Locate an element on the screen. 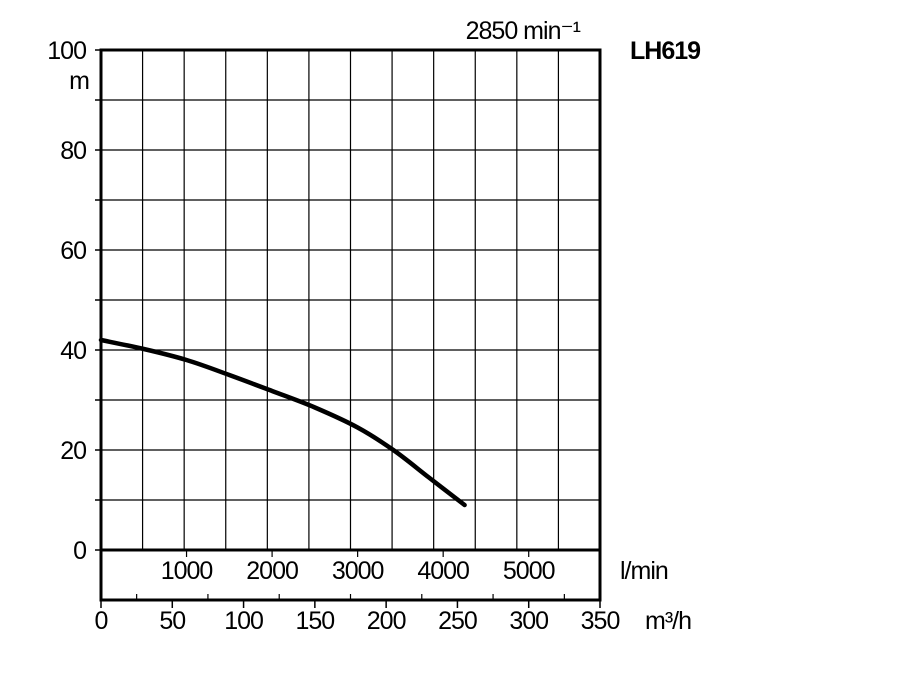 The width and height of the screenshot is (900, 700). x-secondary-tick-label: 2000 is located at coordinates (272, 571).